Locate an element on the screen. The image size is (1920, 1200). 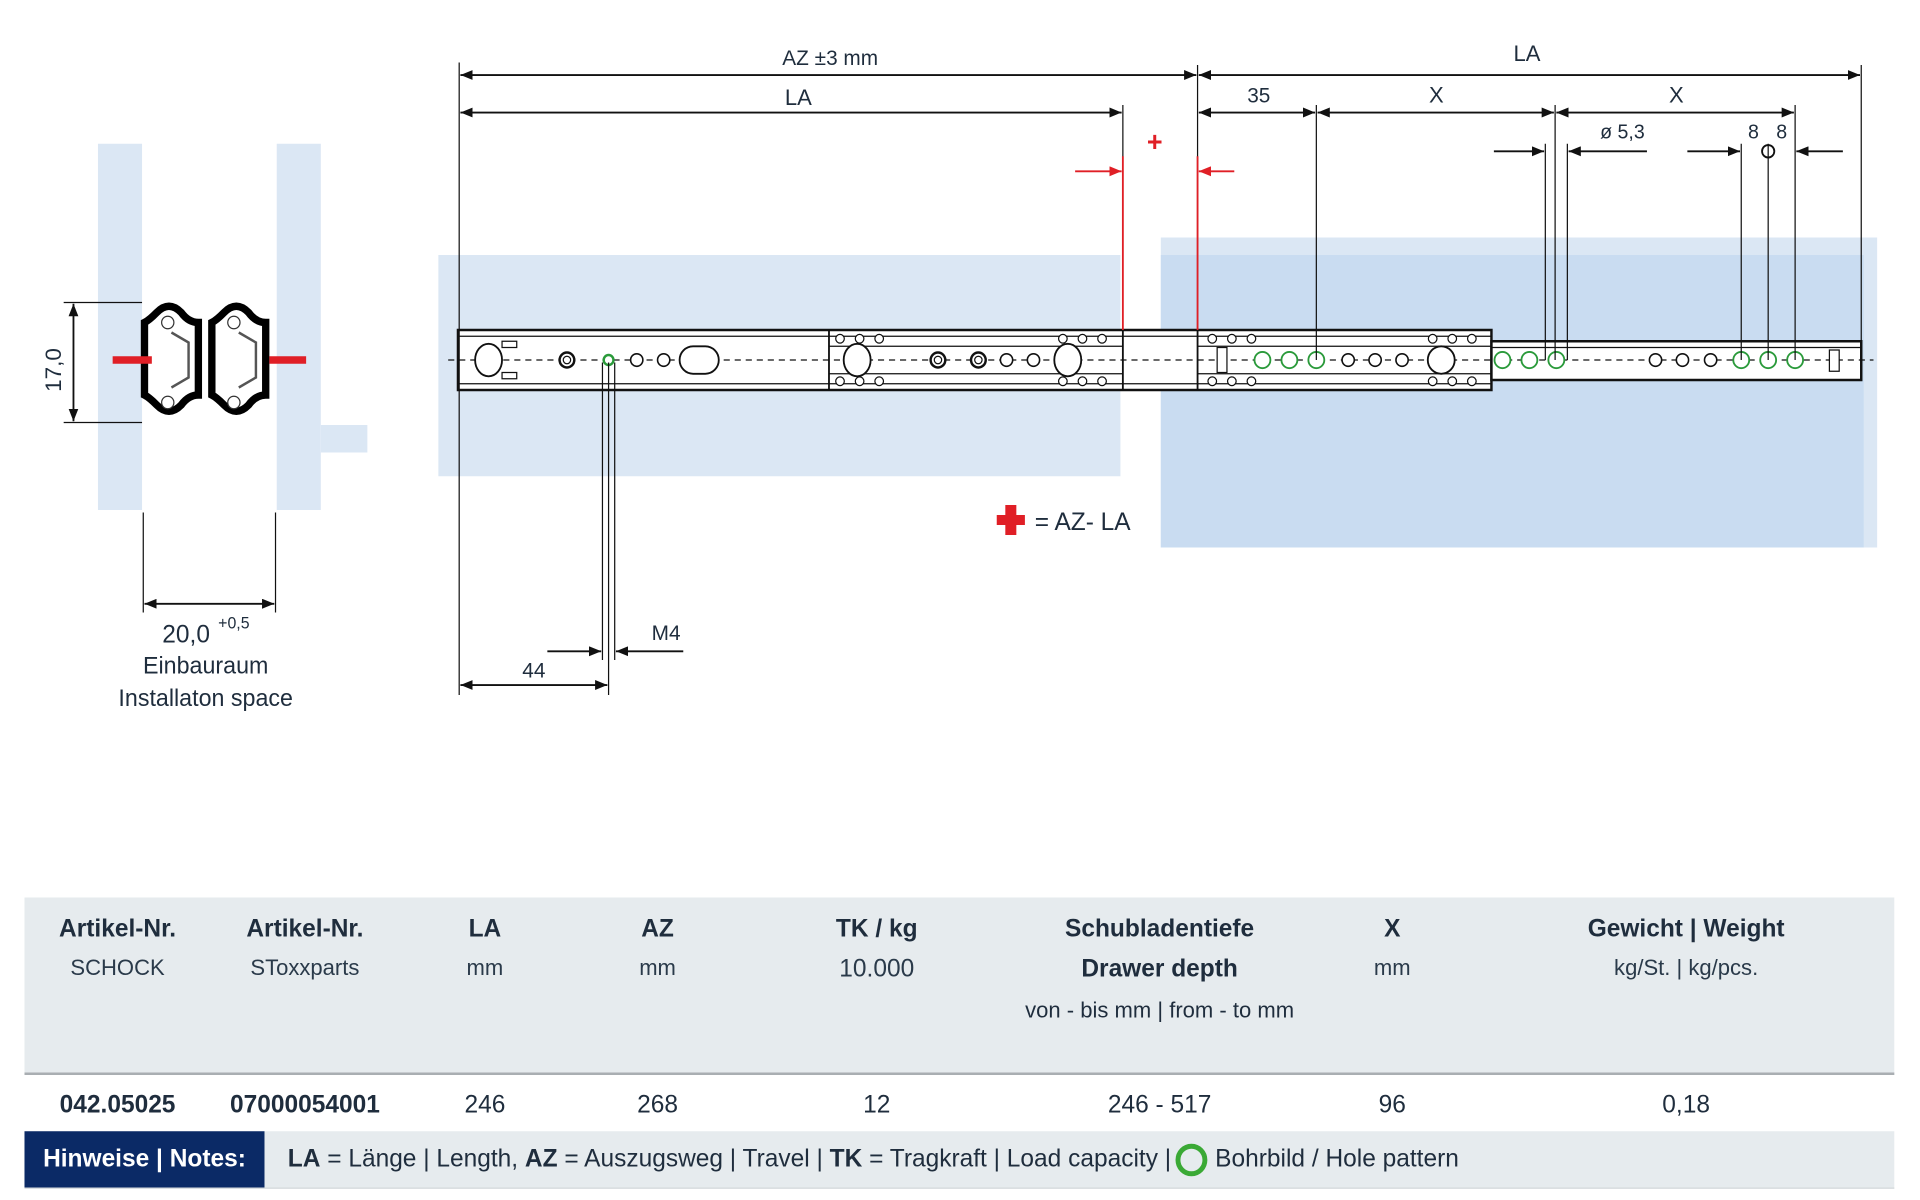
dim-width-label: 20,0 is located at coordinates (186, 634).